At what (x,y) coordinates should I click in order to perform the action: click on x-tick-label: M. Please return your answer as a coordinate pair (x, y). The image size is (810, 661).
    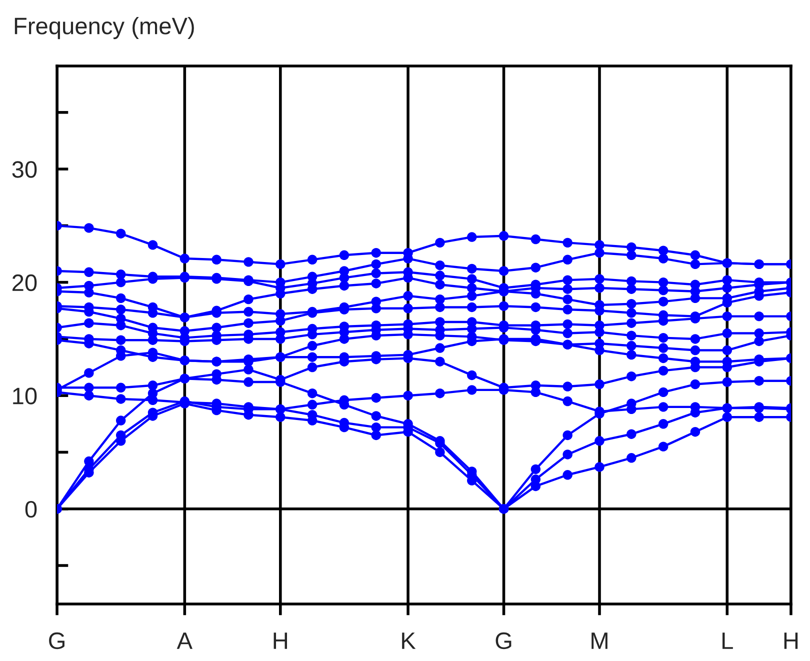
    Looking at the image, I should click on (600, 640).